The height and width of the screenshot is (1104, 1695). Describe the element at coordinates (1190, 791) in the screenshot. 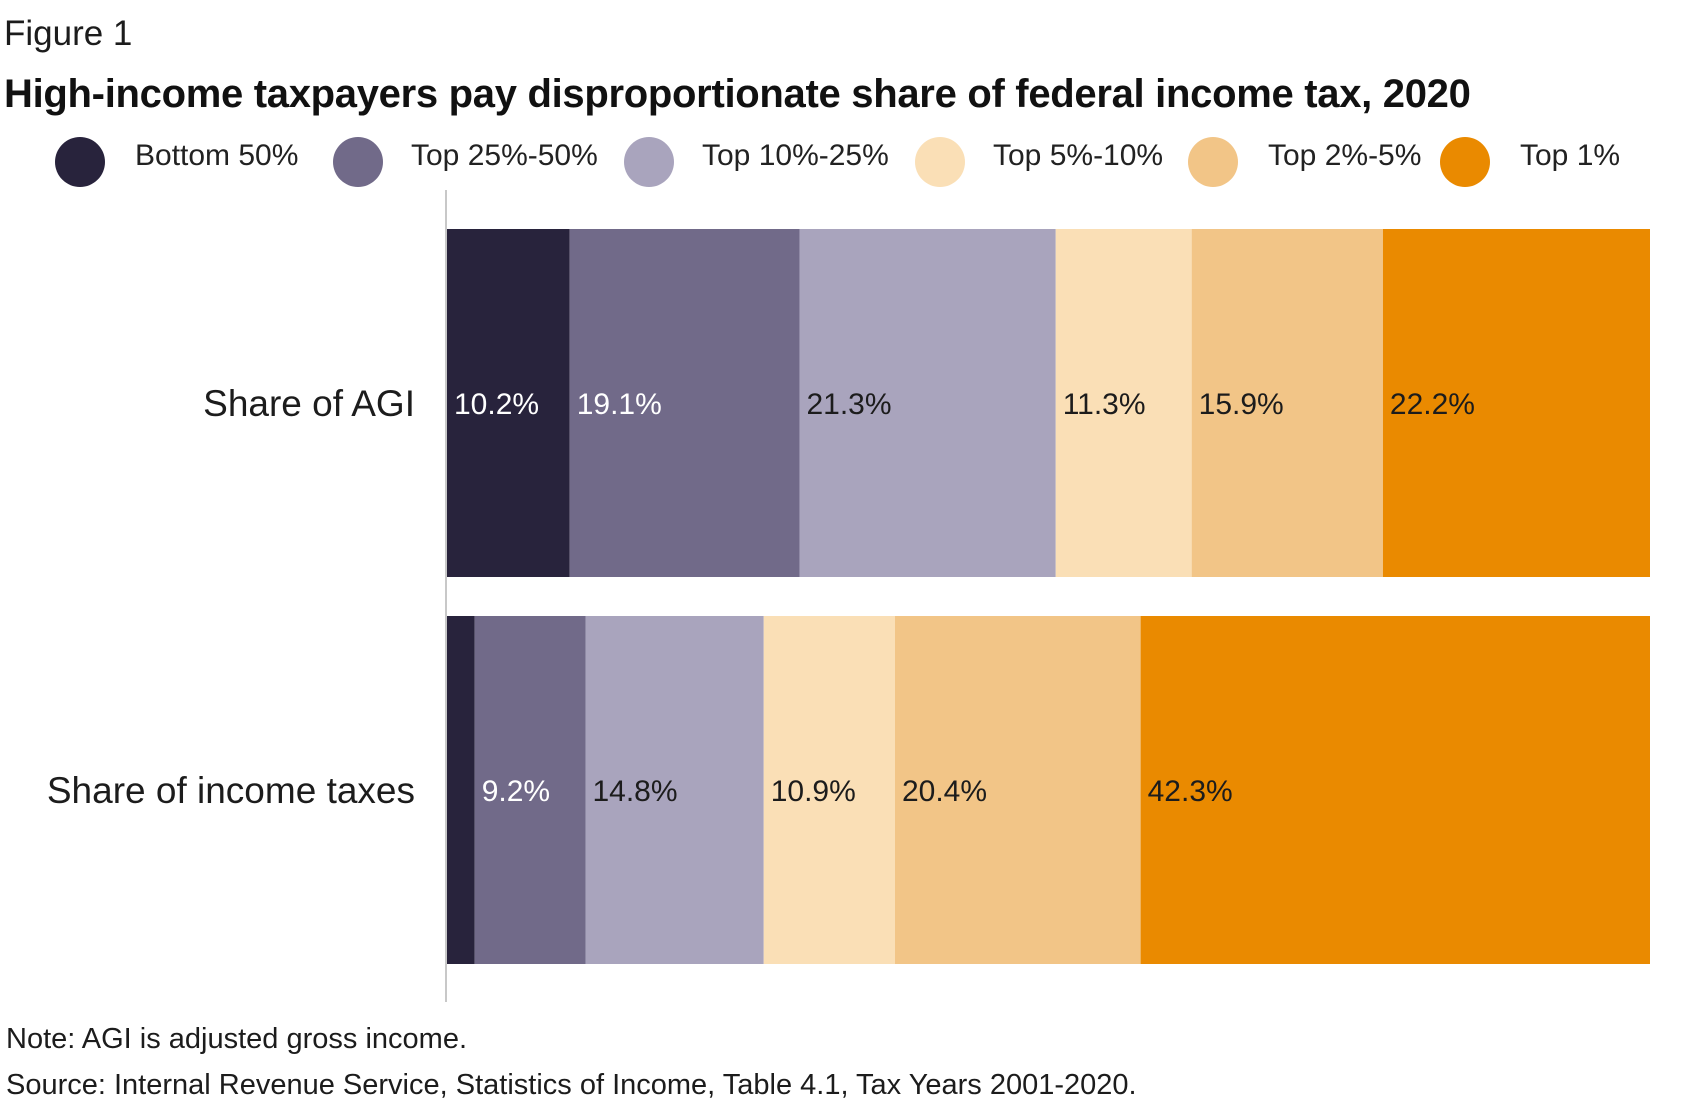

I see `data-label: 42.3%` at that location.